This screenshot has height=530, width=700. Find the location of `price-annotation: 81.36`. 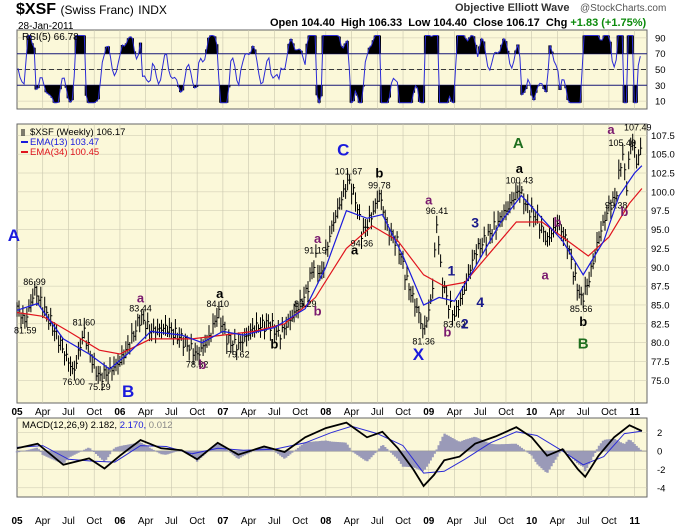

price-annotation: 81.36 is located at coordinates (423, 341).